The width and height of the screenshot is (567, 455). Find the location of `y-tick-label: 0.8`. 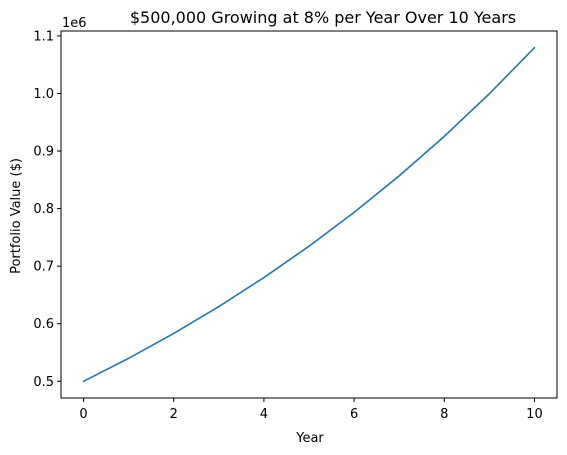

y-tick-label: 0.8 is located at coordinates (43, 209).